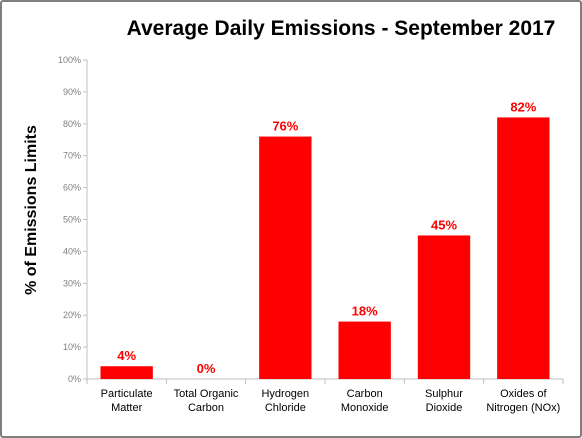 The height and width of the screenshot is (438, 582). What do you see at coordinates (72, 251) in the screenshot?
I see `y-tick-label: 40%` at bounding box center [72, 251].